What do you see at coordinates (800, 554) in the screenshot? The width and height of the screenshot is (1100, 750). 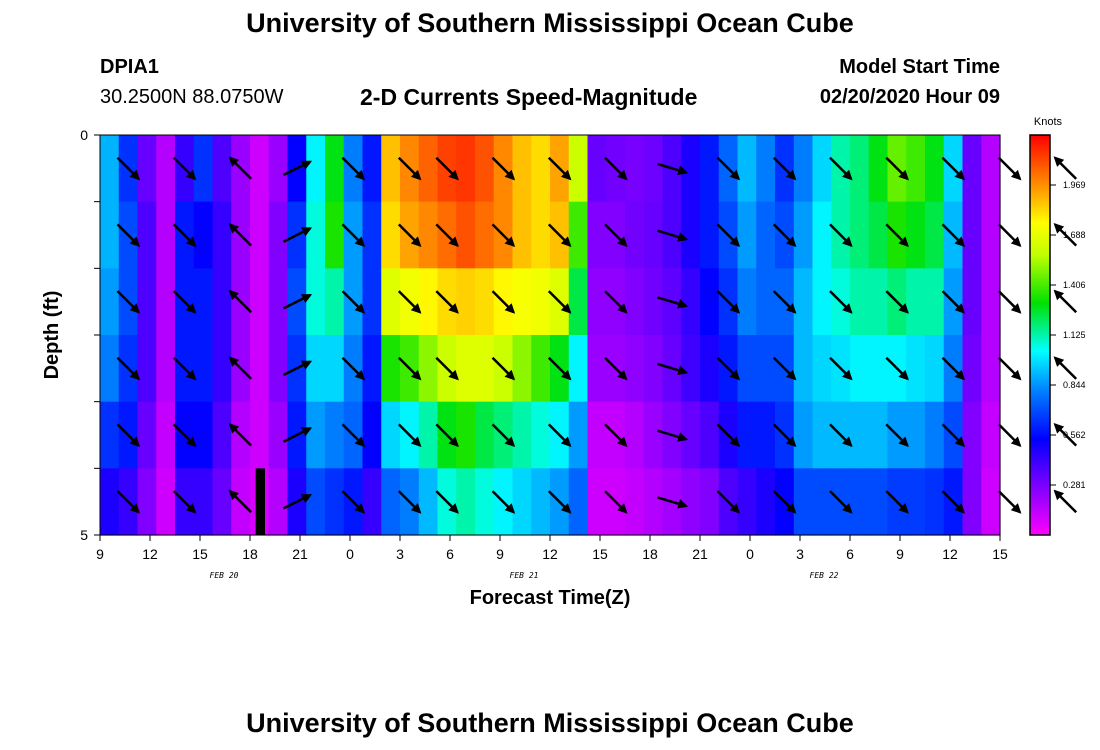 I see `x-tick-label: 3` at bounding box center [800, 554].